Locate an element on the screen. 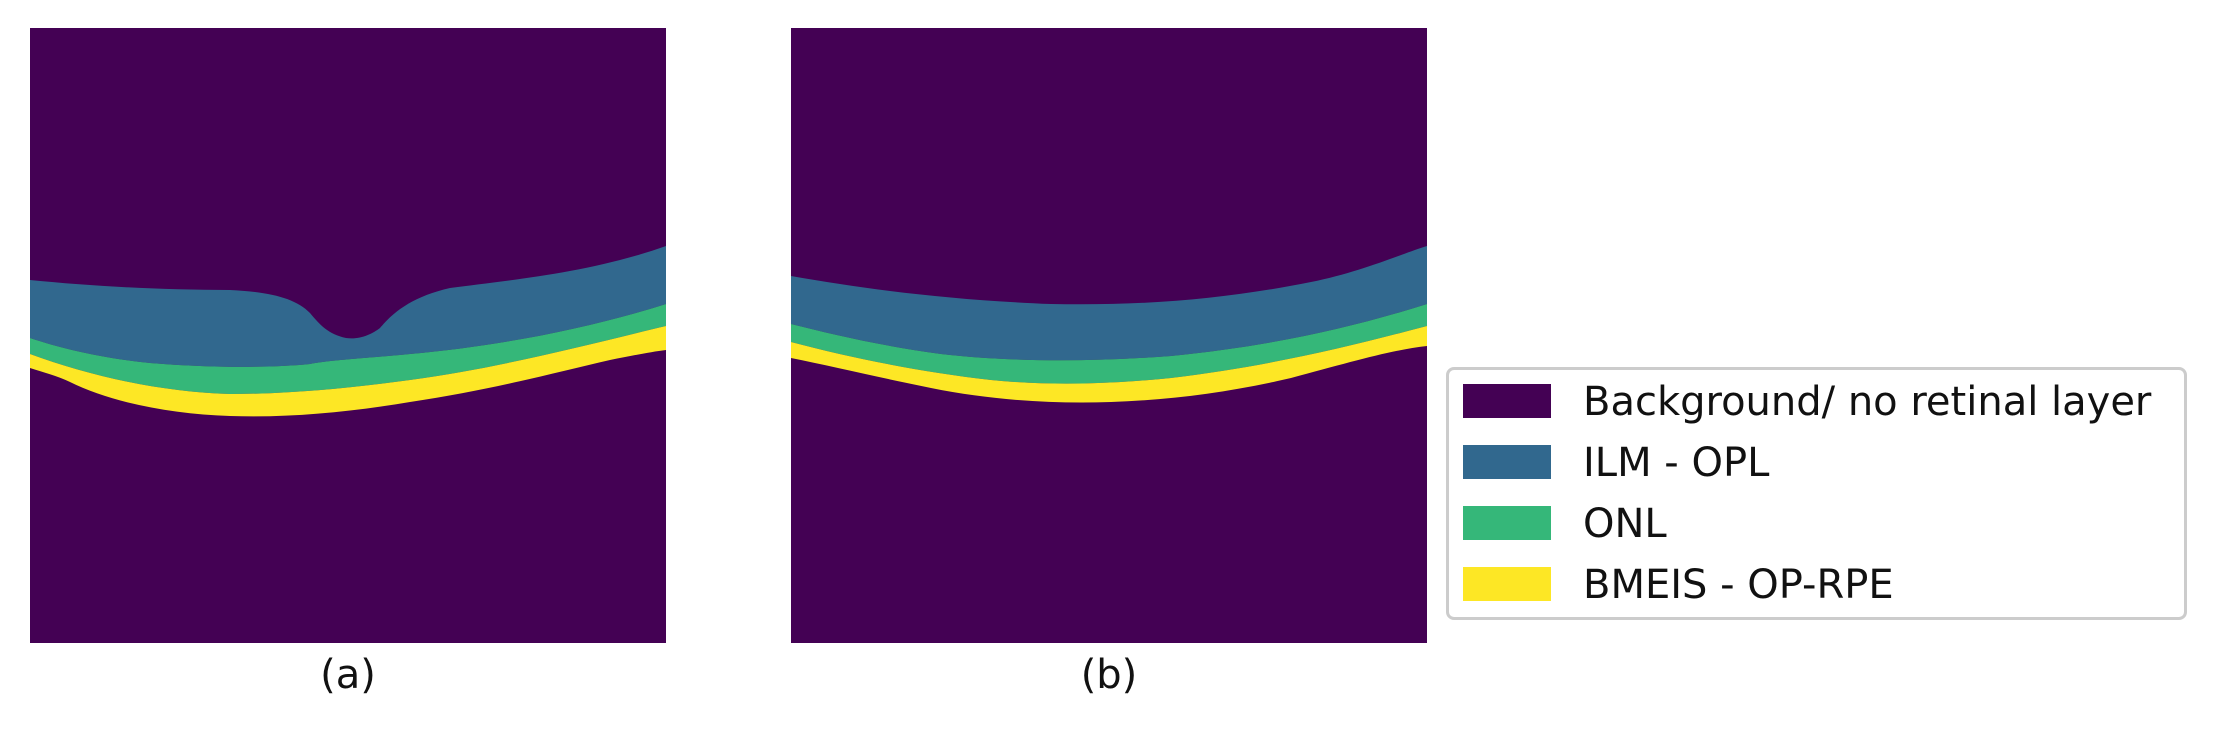 This screenshot has width=2217, height=730. caption-a: (a) is located at coordinates (348, 675).